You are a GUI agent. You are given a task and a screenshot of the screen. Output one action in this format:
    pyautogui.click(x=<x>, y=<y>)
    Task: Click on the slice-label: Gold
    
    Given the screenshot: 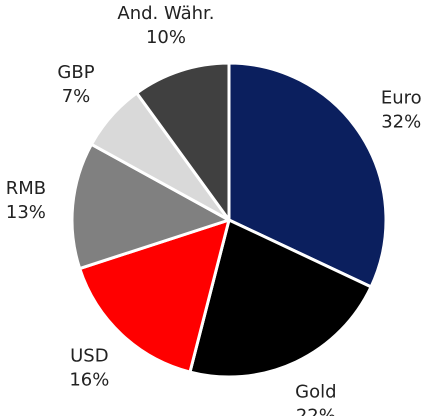 What is the action you would take?
    pyautogui.click(x=315, y=392)
    